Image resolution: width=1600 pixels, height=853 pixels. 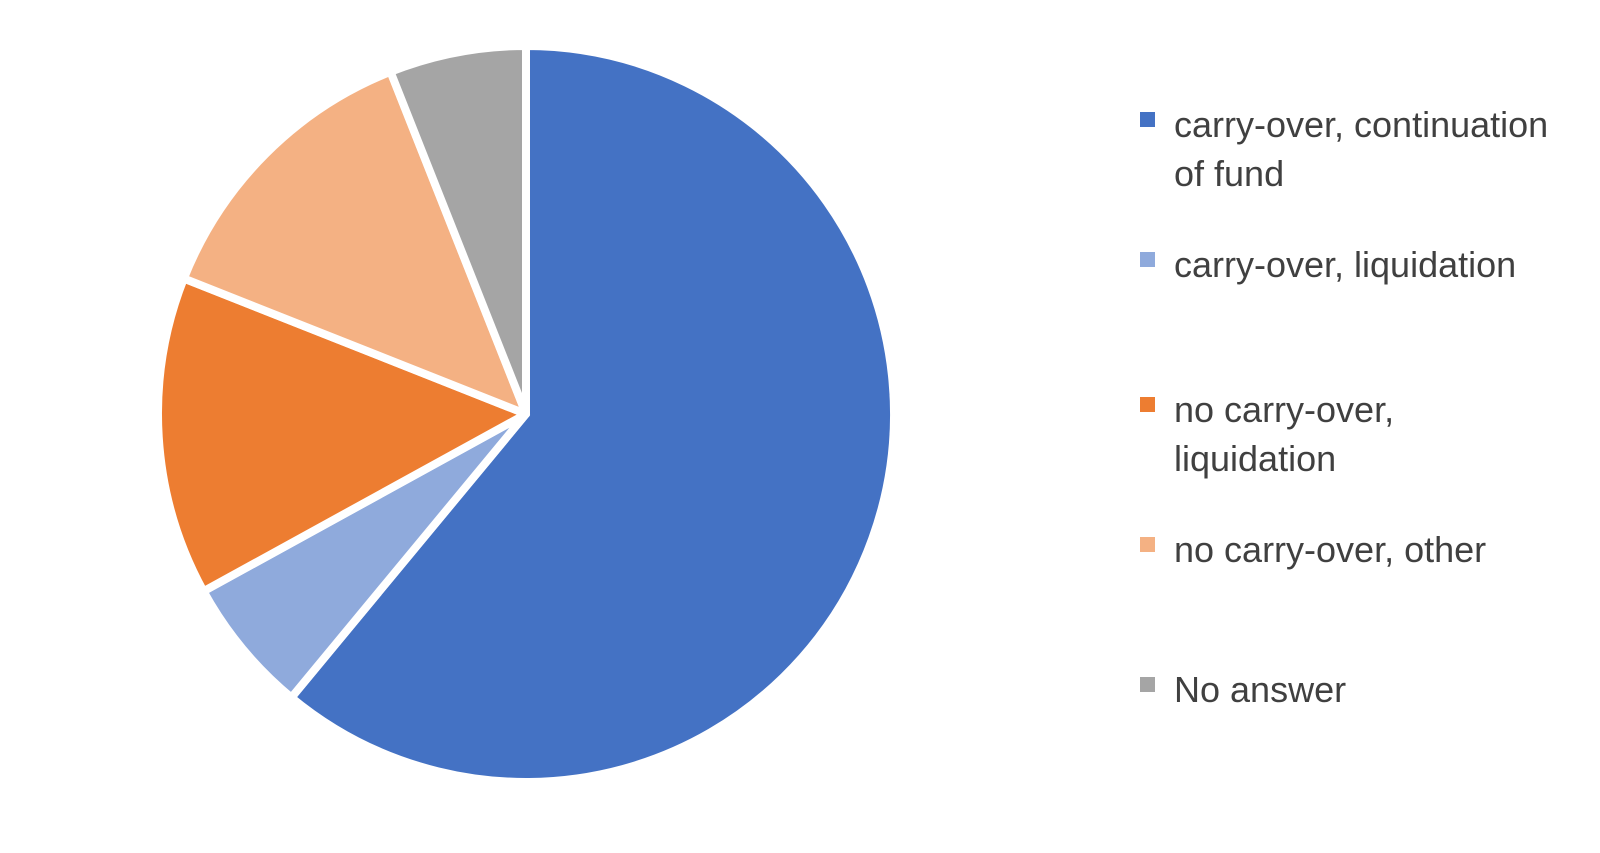 What do you see at coordinates (1330, 549) in the screenshot?
I see `legend-label-no-carry-over-other: no carry-over, other` at bounding box center [1330, 549].